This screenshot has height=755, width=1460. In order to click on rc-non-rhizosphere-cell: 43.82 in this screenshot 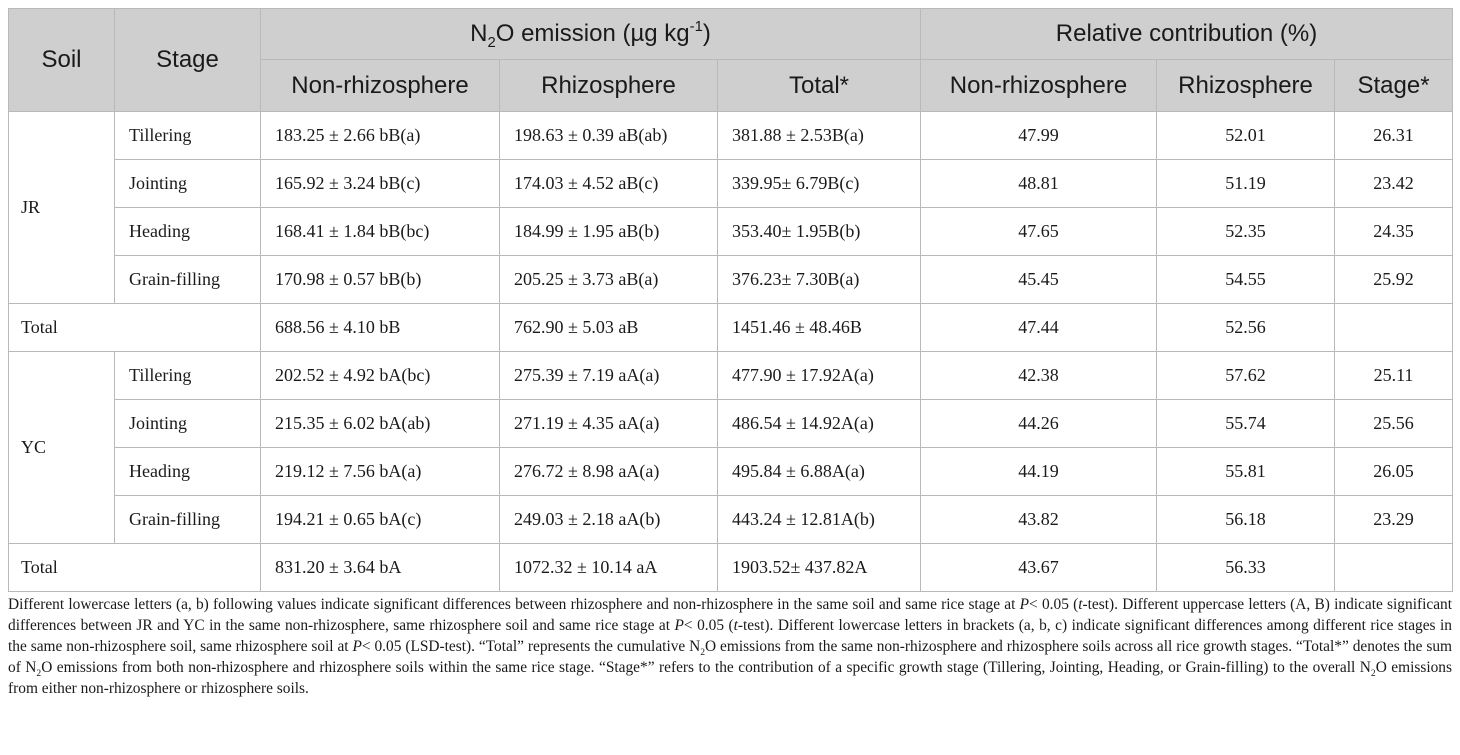, I will do `click(1039, 519)`.